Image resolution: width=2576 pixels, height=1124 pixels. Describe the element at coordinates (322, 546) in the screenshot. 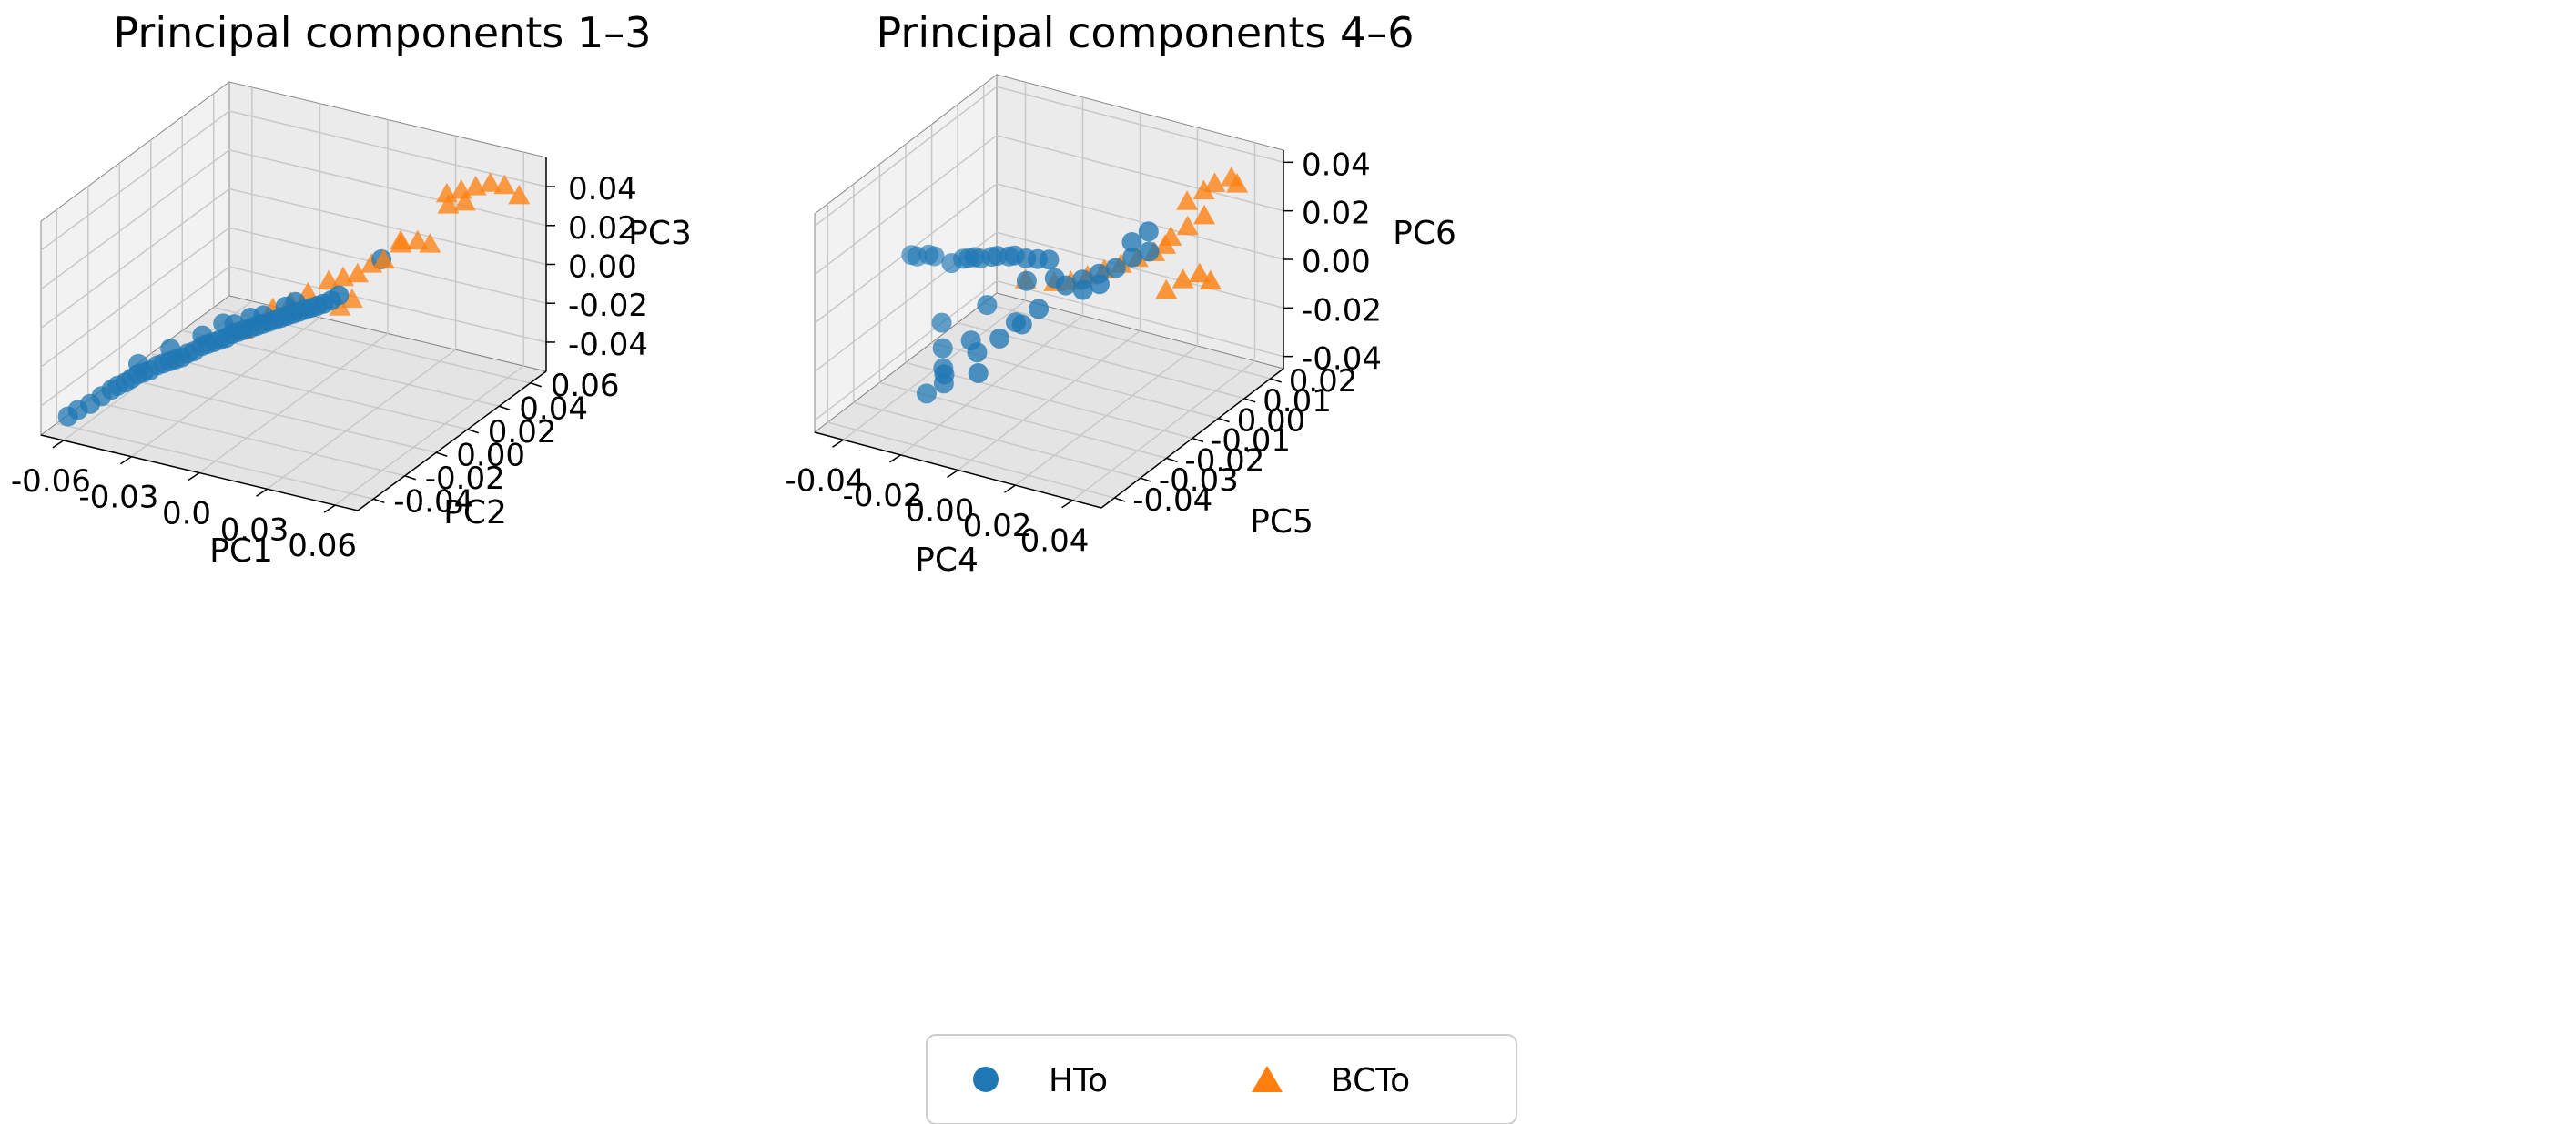

I see `tick-label-x: 0.06` at that location.